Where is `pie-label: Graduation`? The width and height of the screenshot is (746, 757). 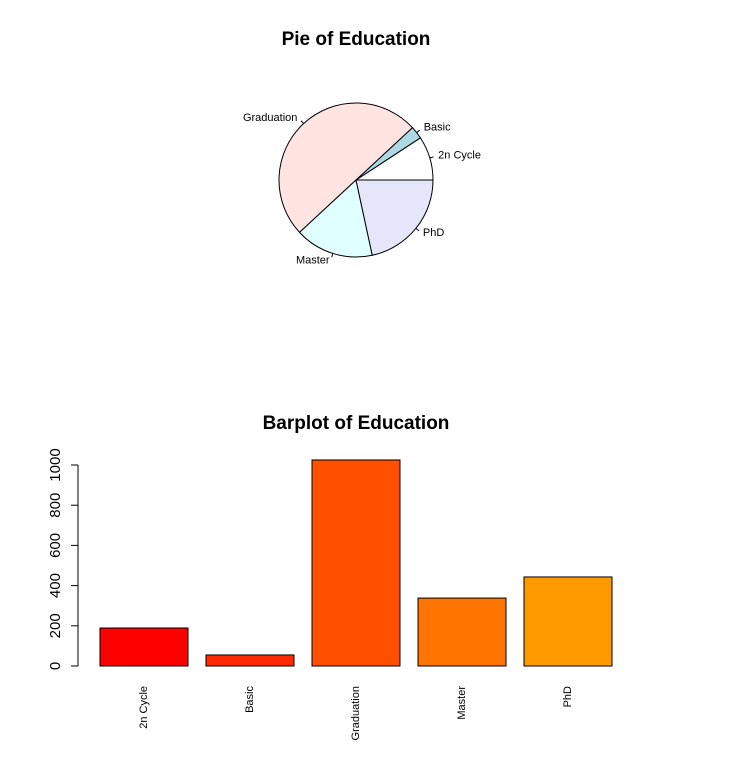
pie-label: Graduation is located at coordinates (270, 118).